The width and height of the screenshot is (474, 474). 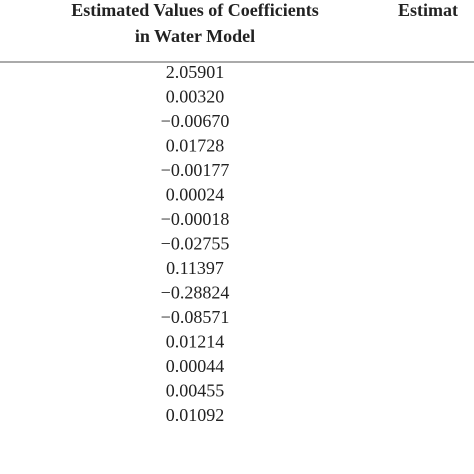 What do you see at coordinates (195, 170) in the screenshot?
I see `cell-value: −0.00177` at bounding box center [195, 170].